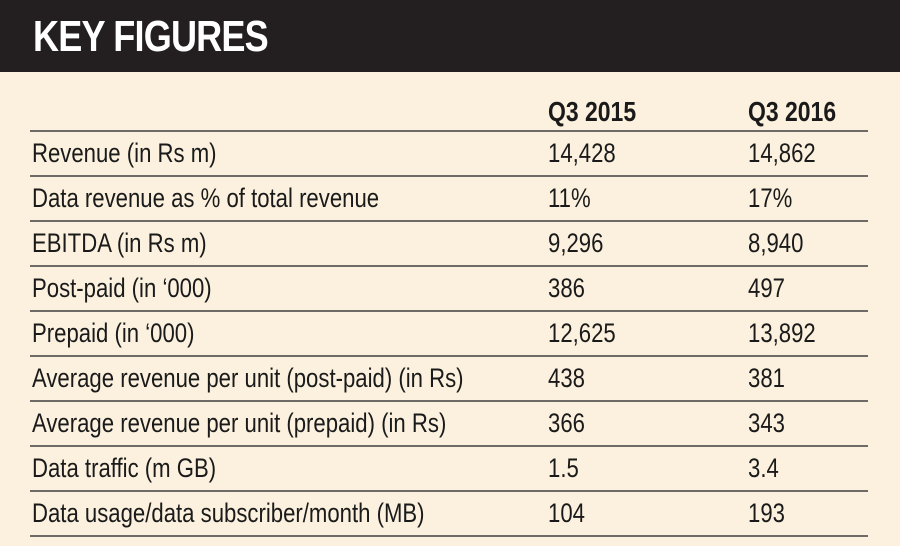 This screenshot has height=546, width=900. Describe the element at coordinates (782, 153) in the screenshot. I see `value-q3-2016: 14,862` at that location.